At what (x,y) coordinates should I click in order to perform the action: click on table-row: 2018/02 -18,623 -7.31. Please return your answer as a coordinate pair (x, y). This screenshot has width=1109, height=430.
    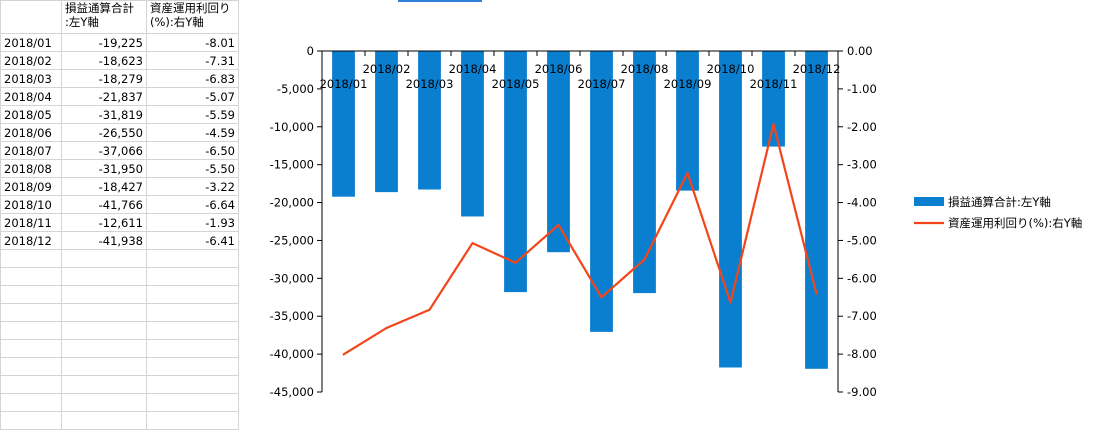
    Looking at the image, I should click on (119, 60).